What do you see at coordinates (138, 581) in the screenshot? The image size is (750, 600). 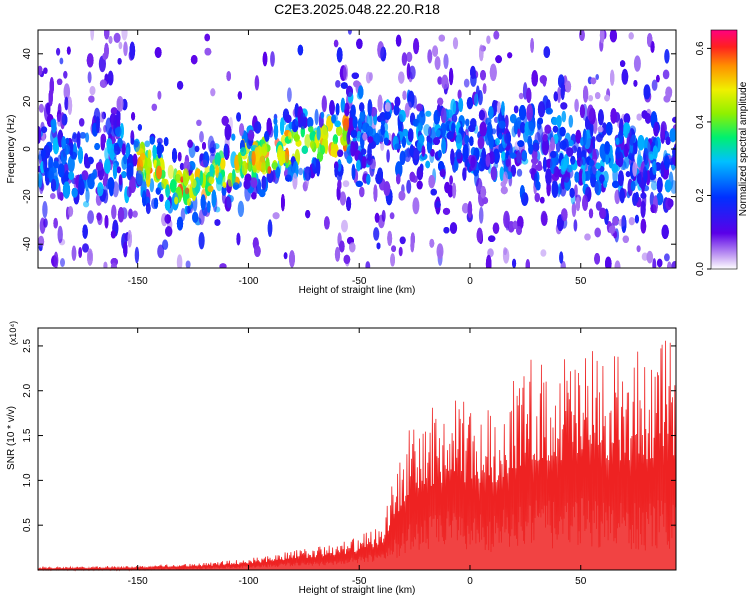 I see `snr-x-tick-label: -150` at bounding box center [138, 581].